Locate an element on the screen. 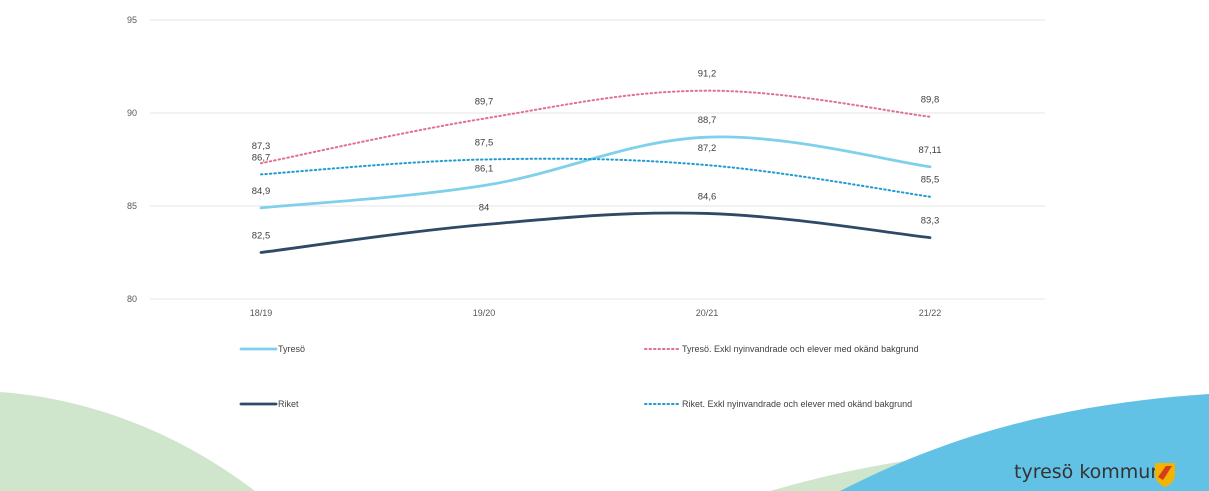 The height and width of the screenshot is (491, 1209). data-label: 83,3 is located at coordinates (930, 221).